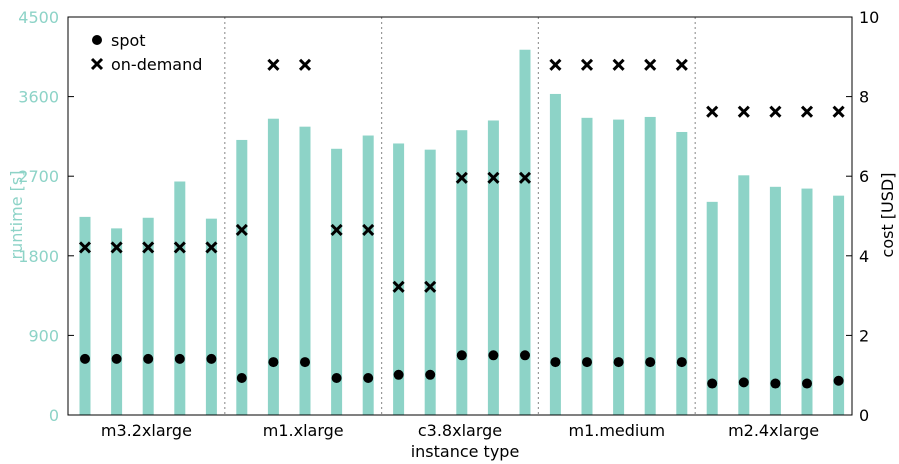 The image size is (899, 464). I want to click on spot-point-m2.4xlarge-5, so click(838, 380).